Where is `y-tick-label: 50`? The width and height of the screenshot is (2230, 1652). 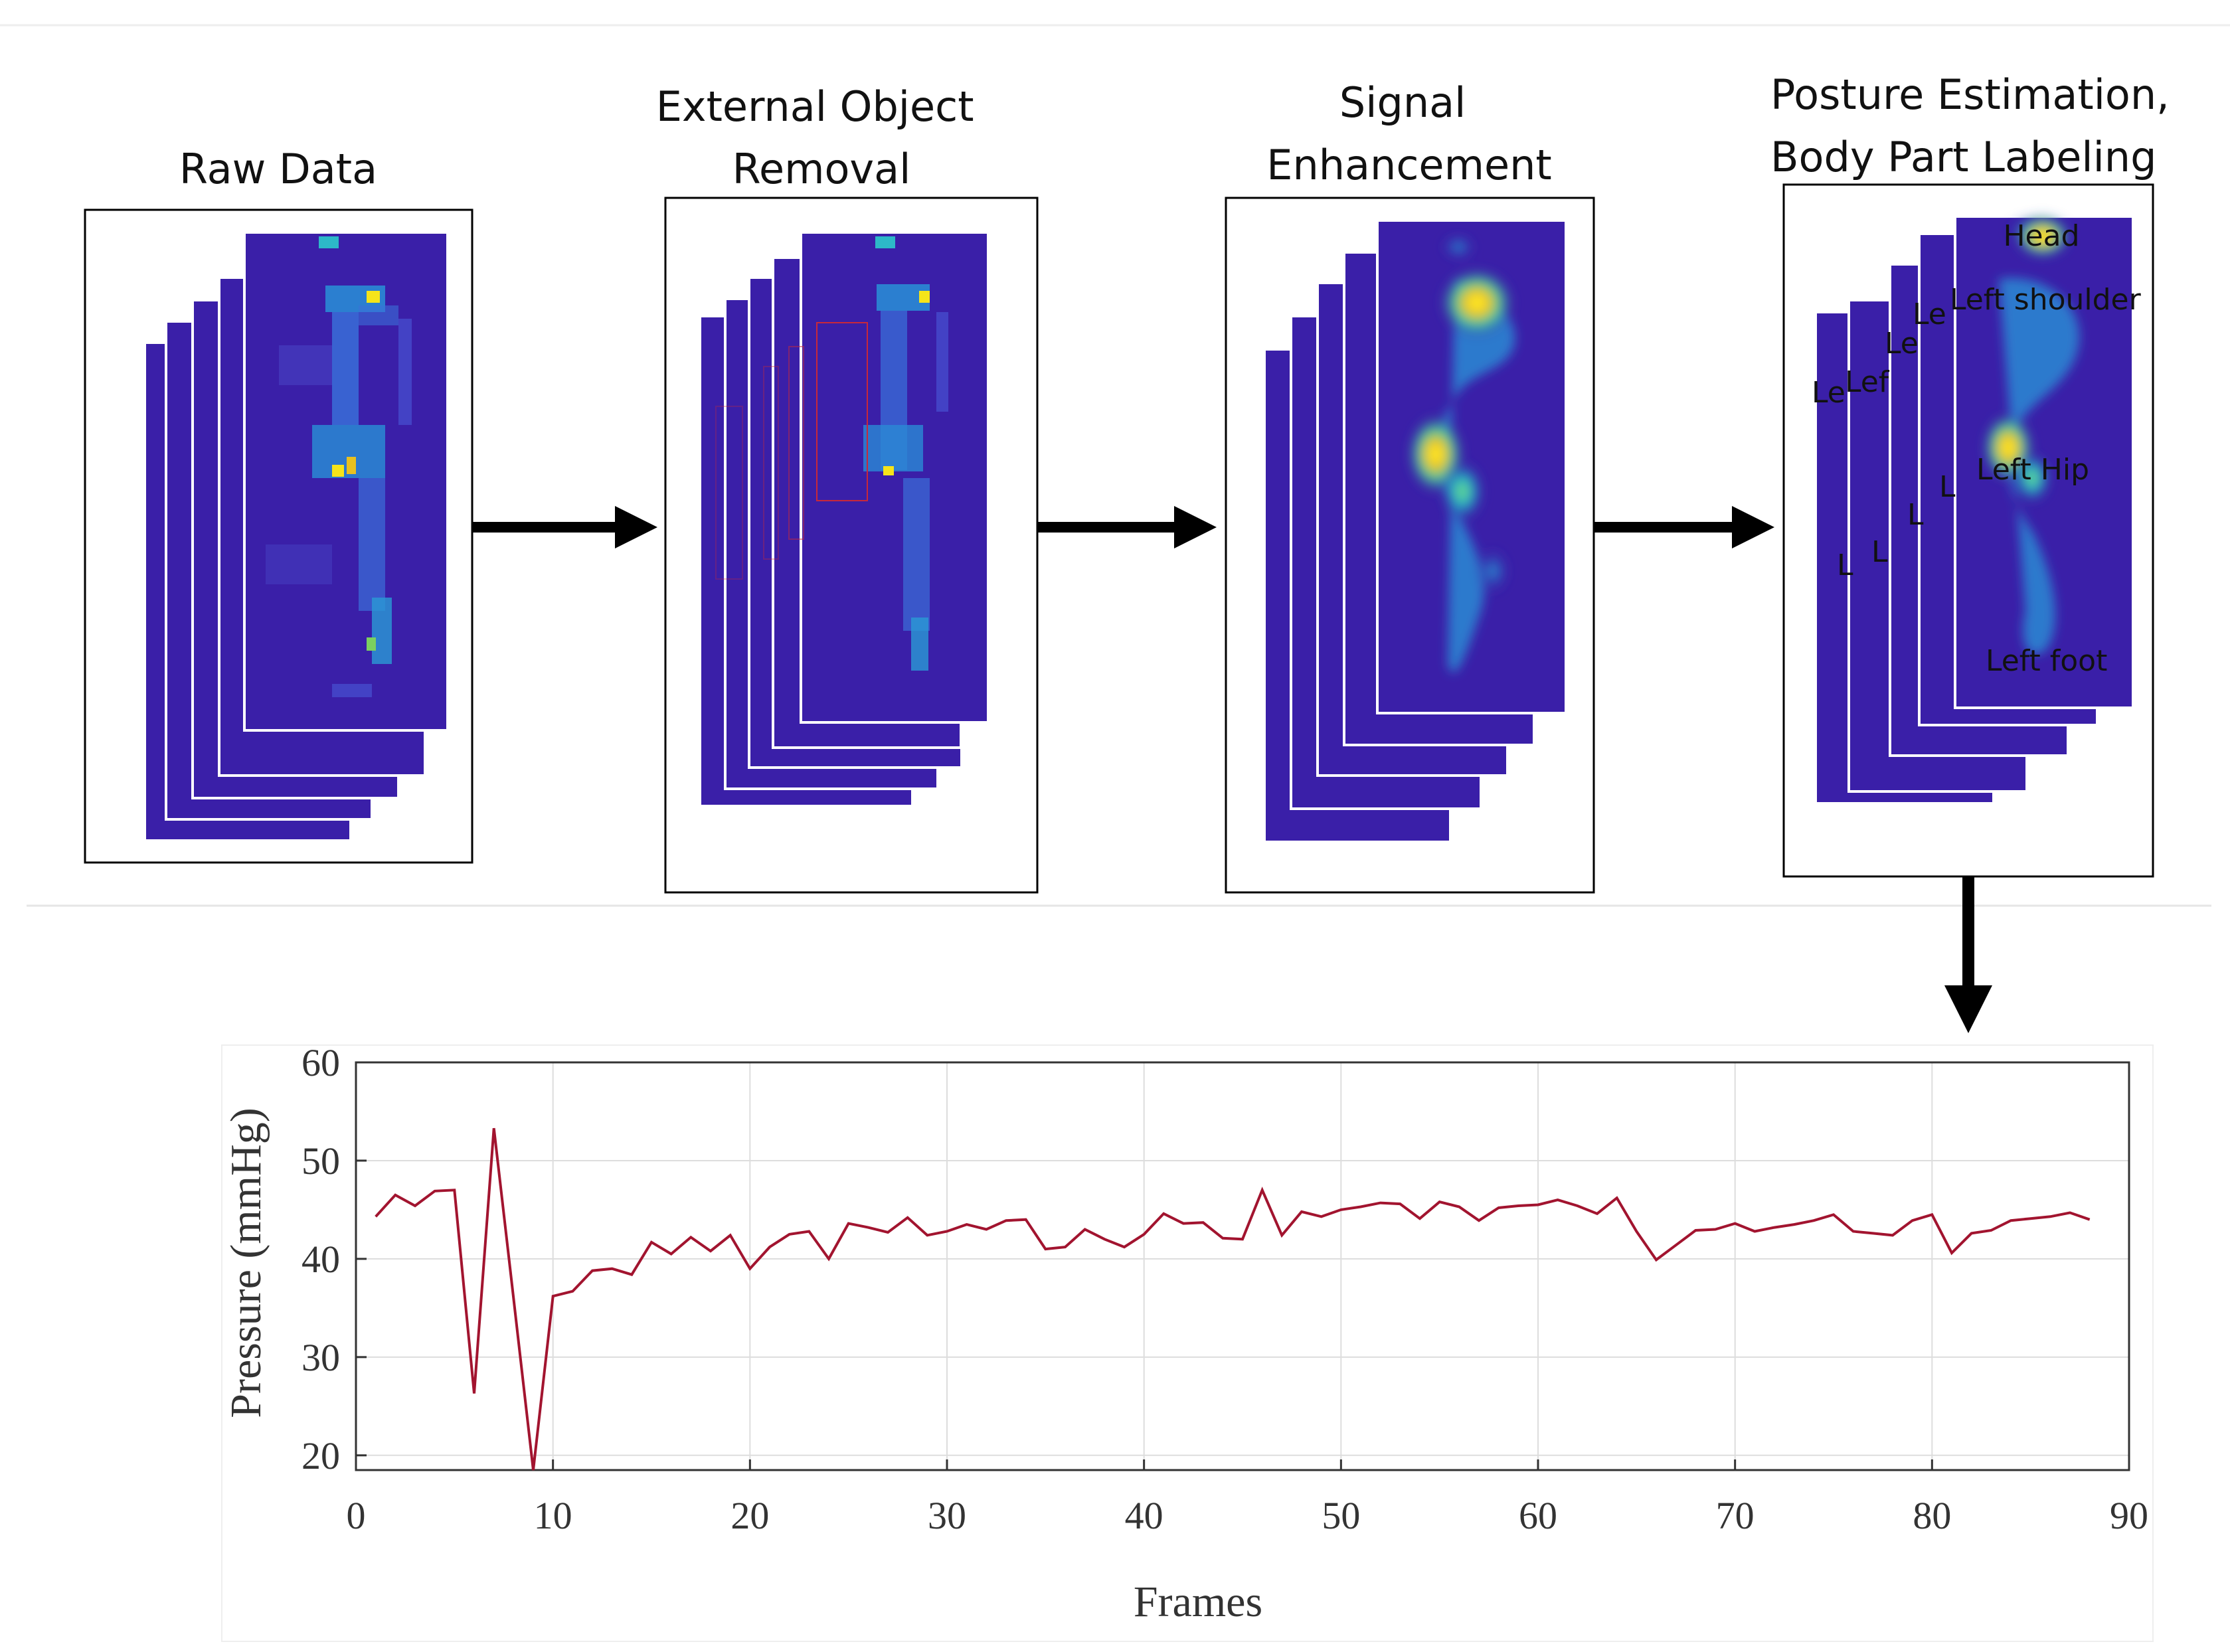
y-tick-label: 50 is located at coordinates (321, 1161).